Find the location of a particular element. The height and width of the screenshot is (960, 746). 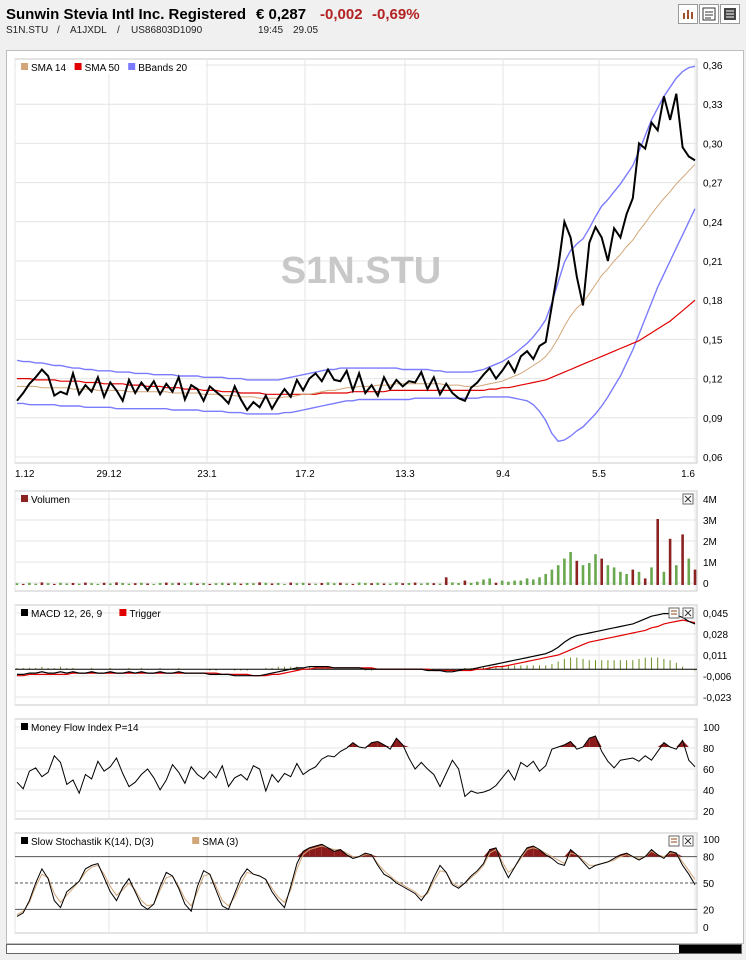

y-tick-label: 0,028 is located at coordinates (715, 635).